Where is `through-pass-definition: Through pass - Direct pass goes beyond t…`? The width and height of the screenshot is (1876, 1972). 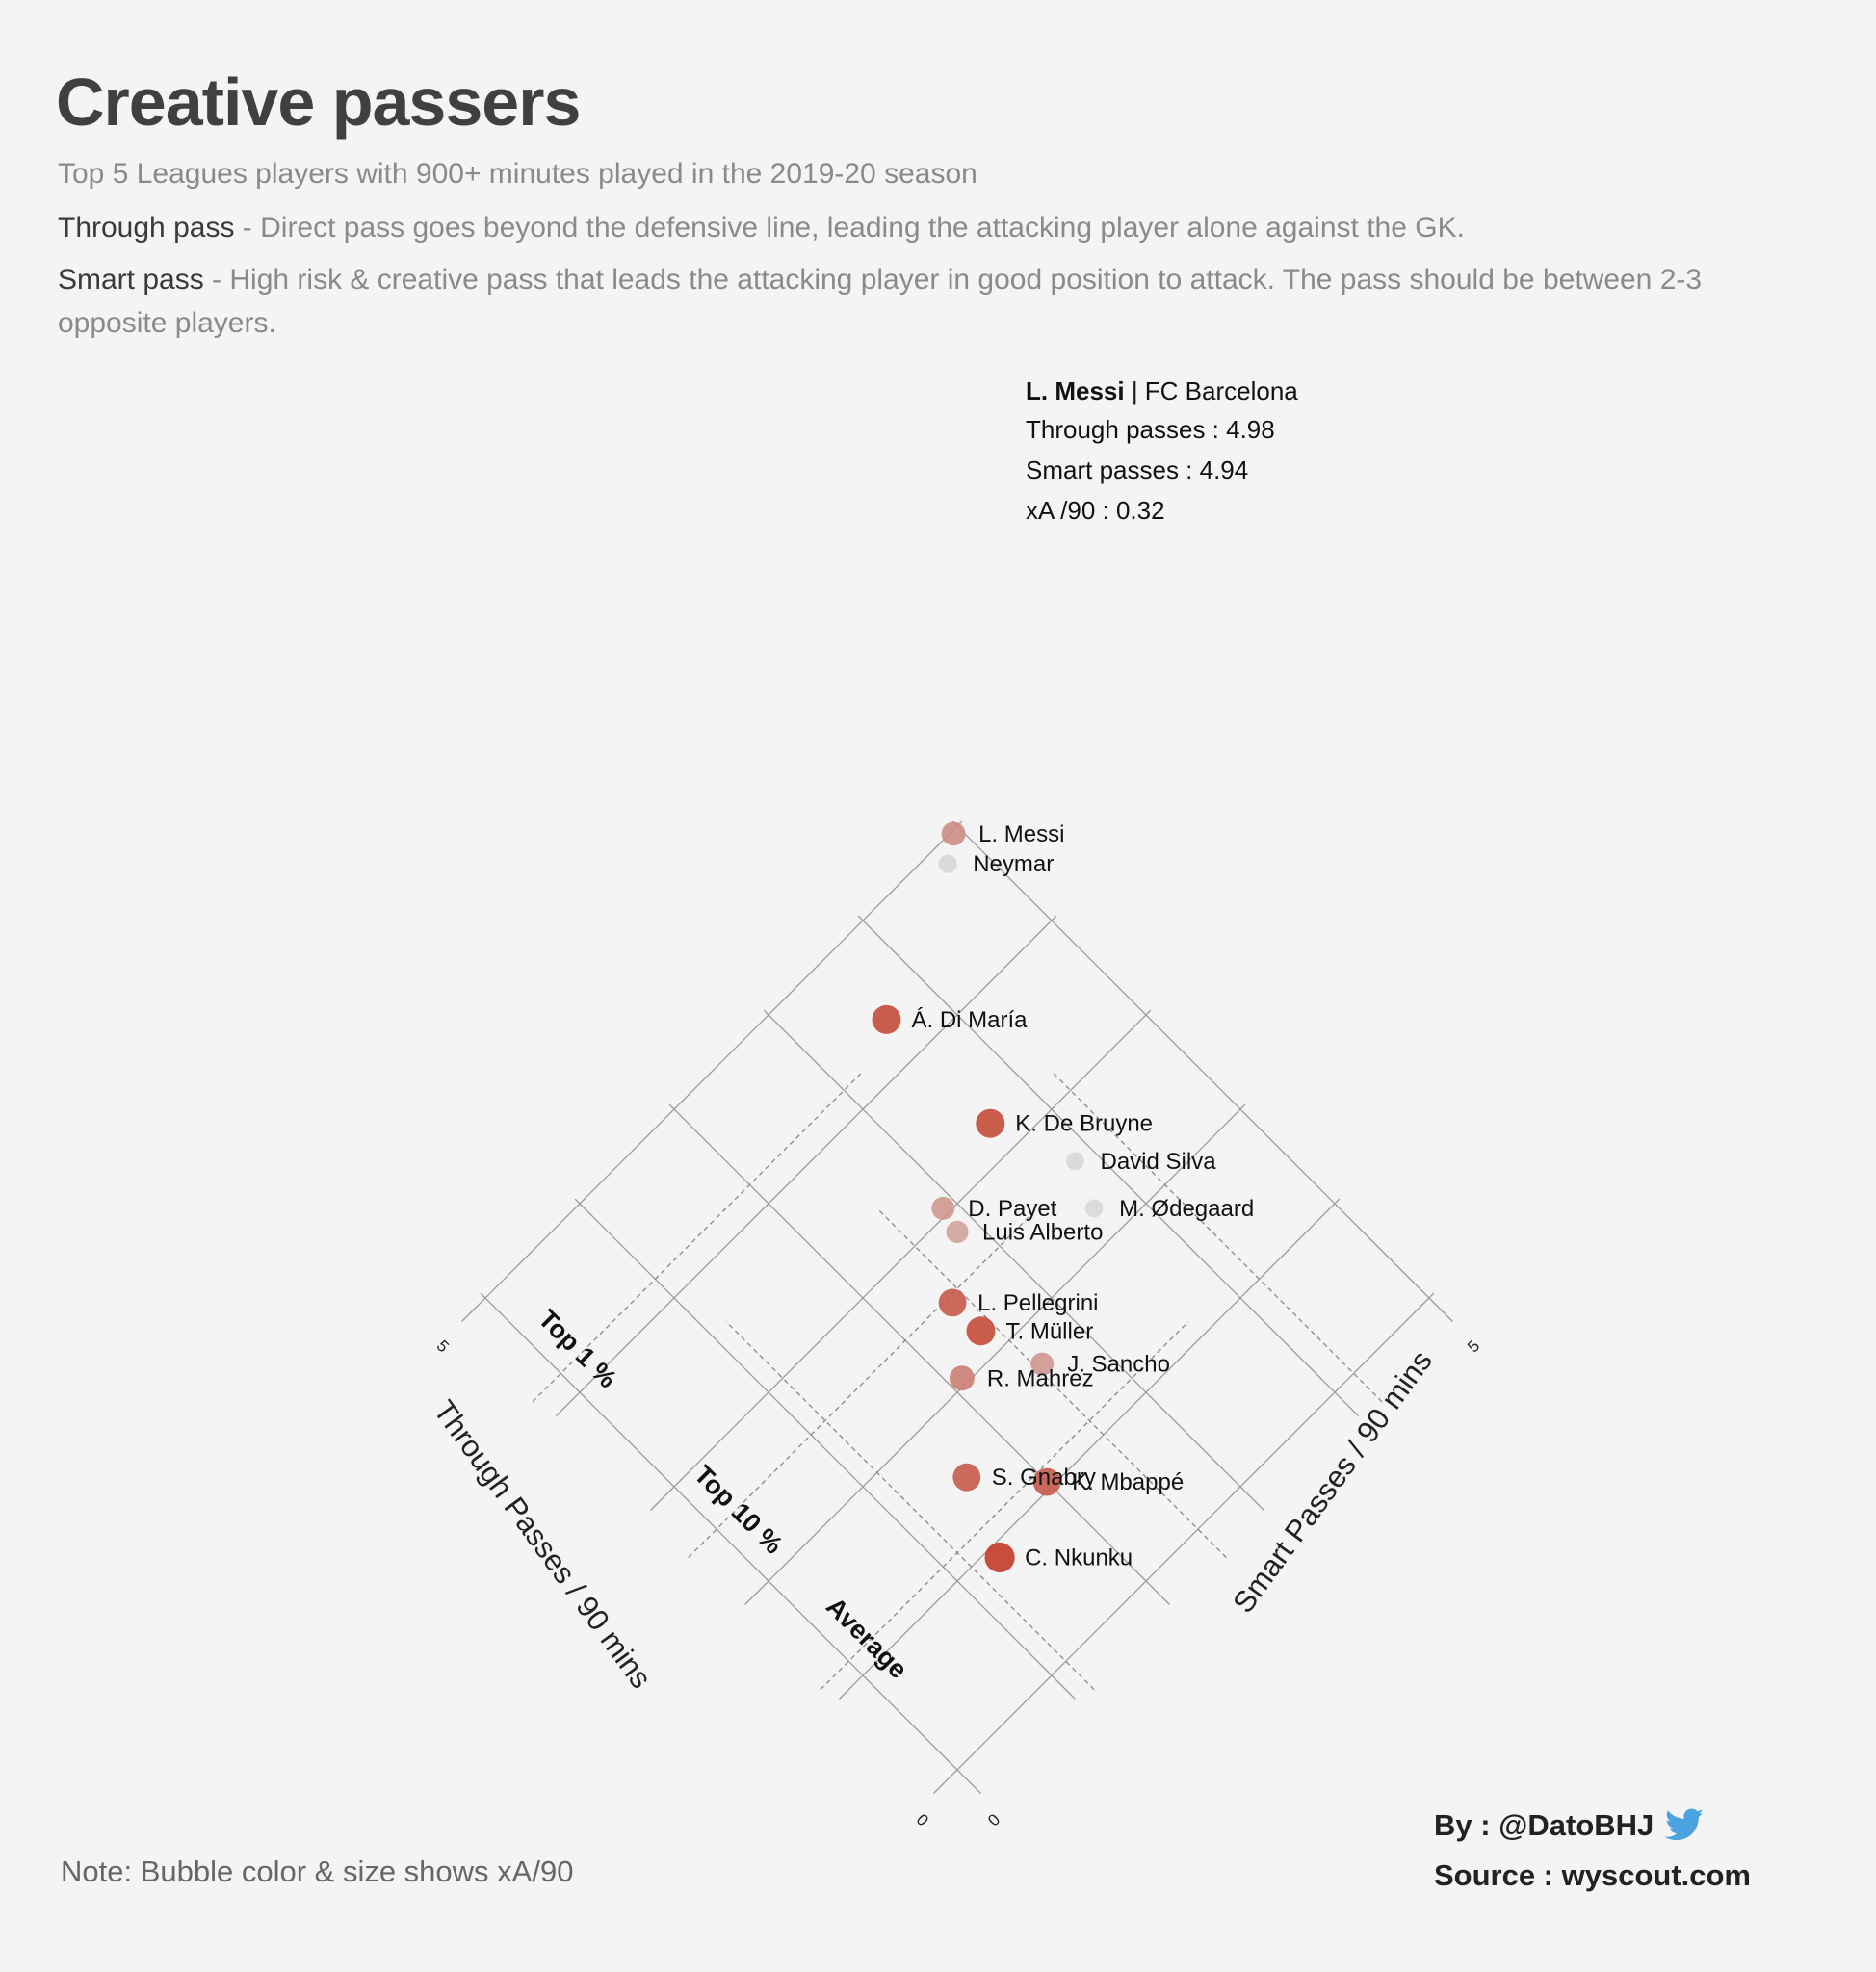 through-pass-definition: Through pass - Direct pass goes beyond t… is located at coordinates (930, 227).